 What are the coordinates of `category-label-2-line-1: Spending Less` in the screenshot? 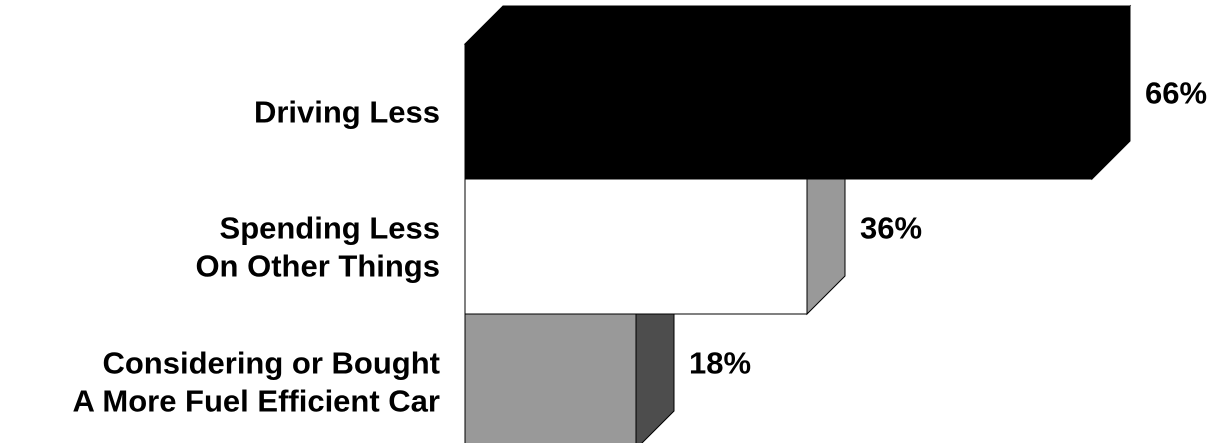 It's located at (330, 228).